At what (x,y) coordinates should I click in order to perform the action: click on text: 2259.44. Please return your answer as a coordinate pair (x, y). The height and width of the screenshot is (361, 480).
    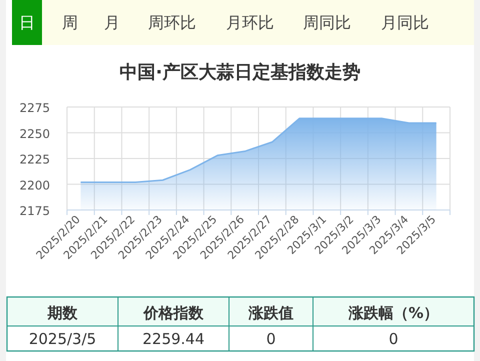
    Looking at the image, I should click on (173, 339).